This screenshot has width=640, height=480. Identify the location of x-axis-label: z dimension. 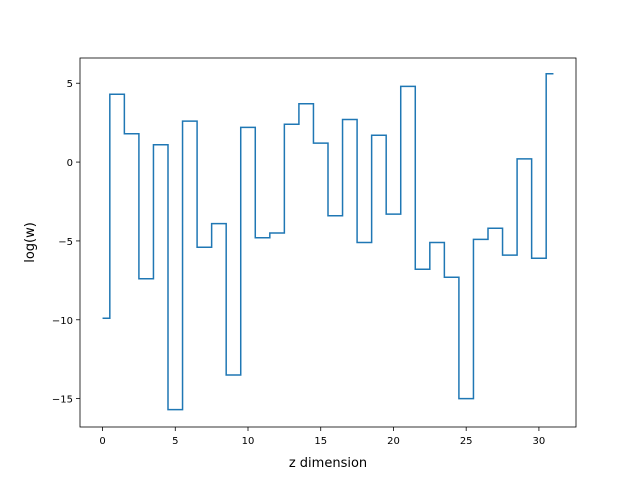
(328, 463).